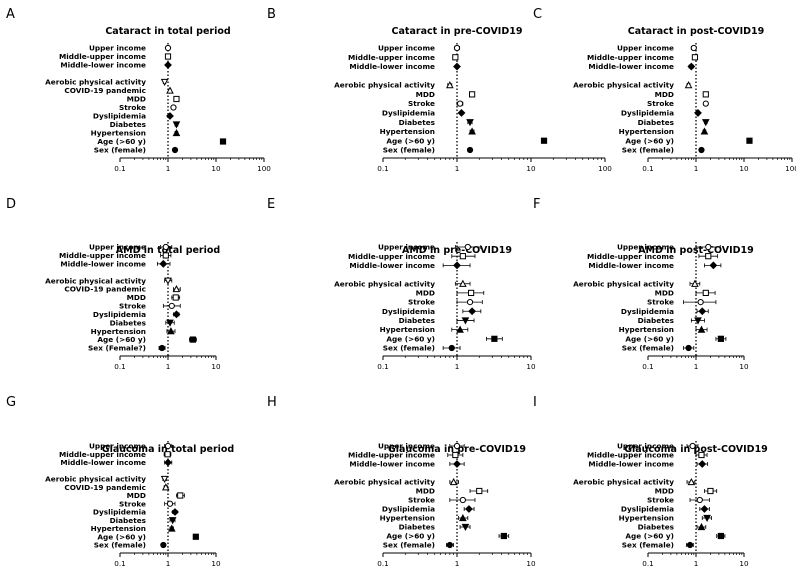  Describe the element at coordinates (536, 204) in the screenshot. I see `panel-letter: F` at that location.